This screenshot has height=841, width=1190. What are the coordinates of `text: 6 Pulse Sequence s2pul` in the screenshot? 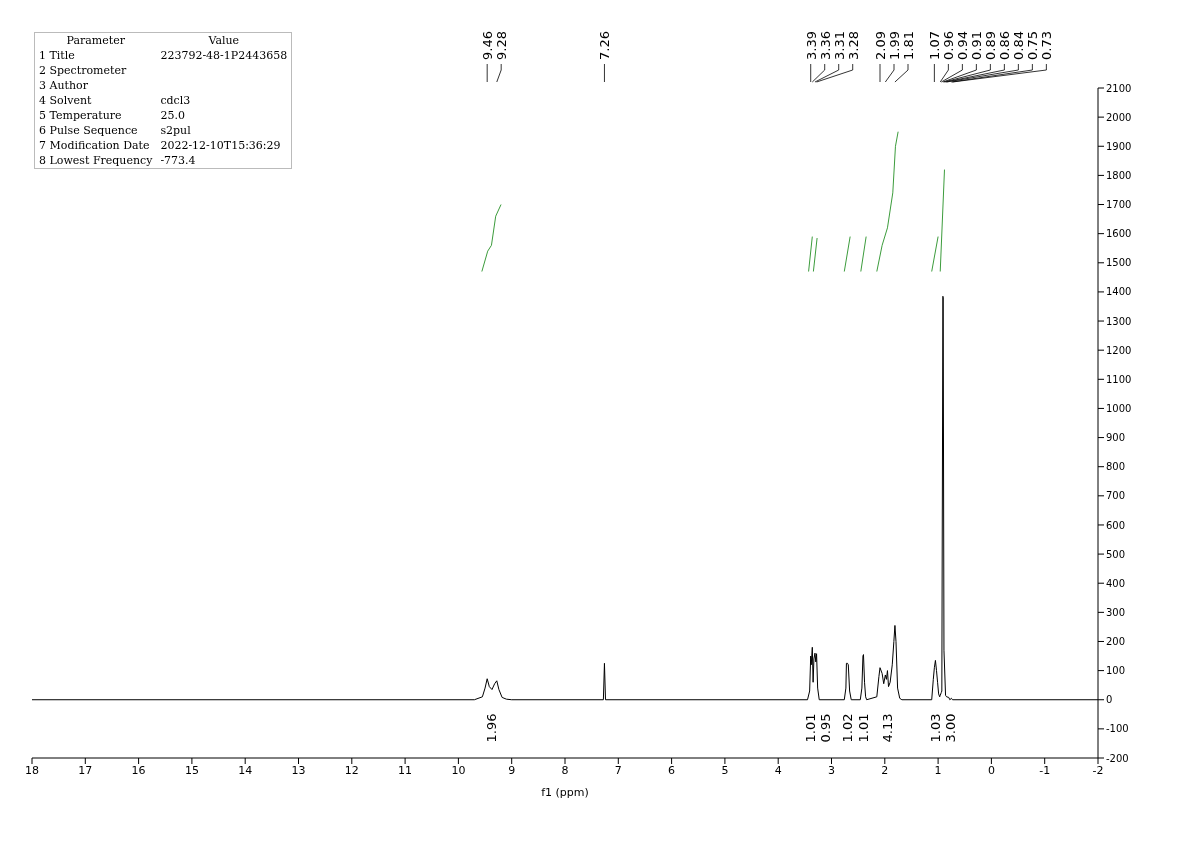 It's located at (115, 130).